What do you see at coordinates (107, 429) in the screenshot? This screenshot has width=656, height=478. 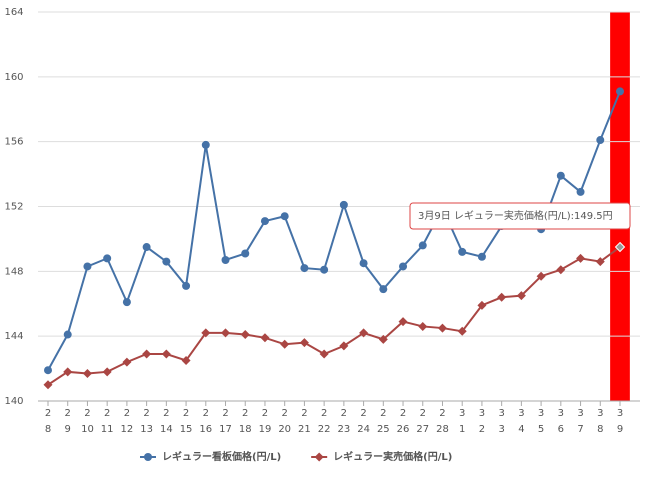 I see `x-tick-label: 11` at bounding box center [107, 429].